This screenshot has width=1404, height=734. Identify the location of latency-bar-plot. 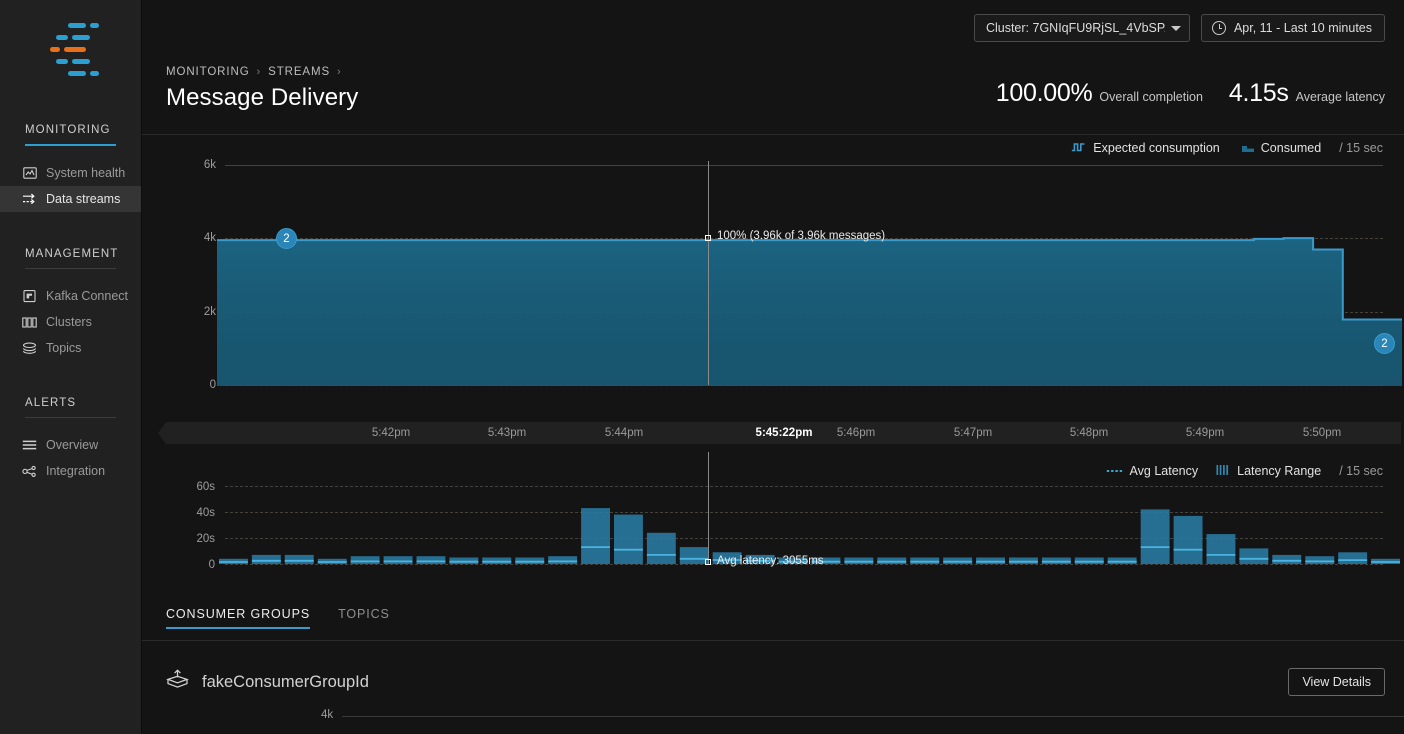
(809, 536).